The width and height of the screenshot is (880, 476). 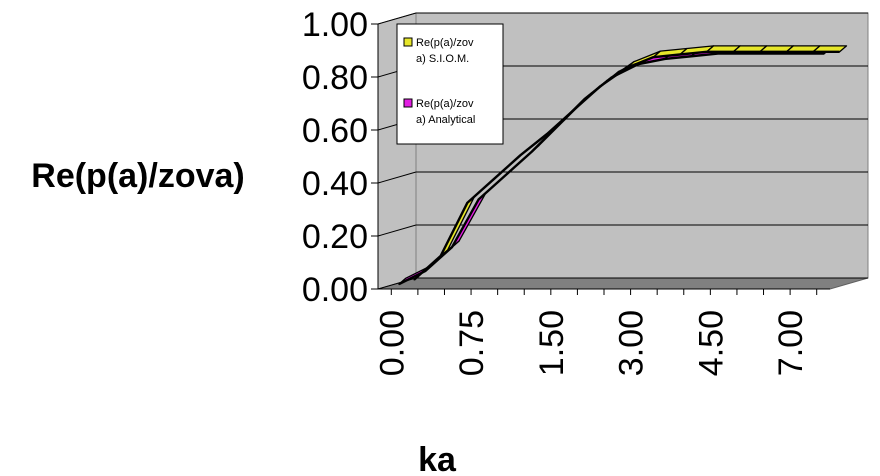 I want to click on x-tick-label: 1.50, so click(x=552, y=343).